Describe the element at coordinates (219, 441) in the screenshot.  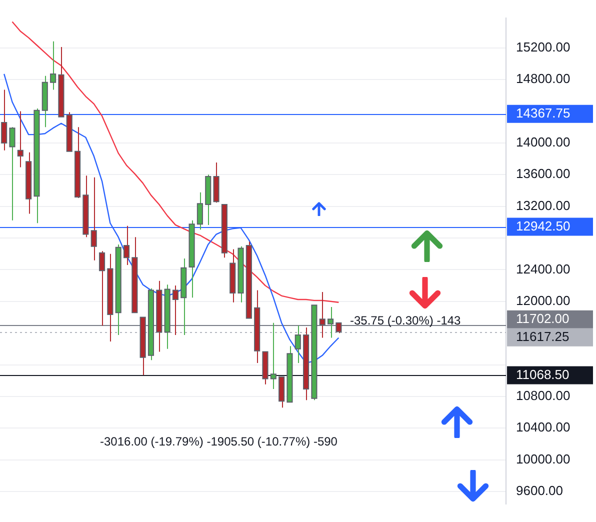
I see `annotation: -3016.00 (-19.79%) -1905.50 (-10.77%) -590` at that location.